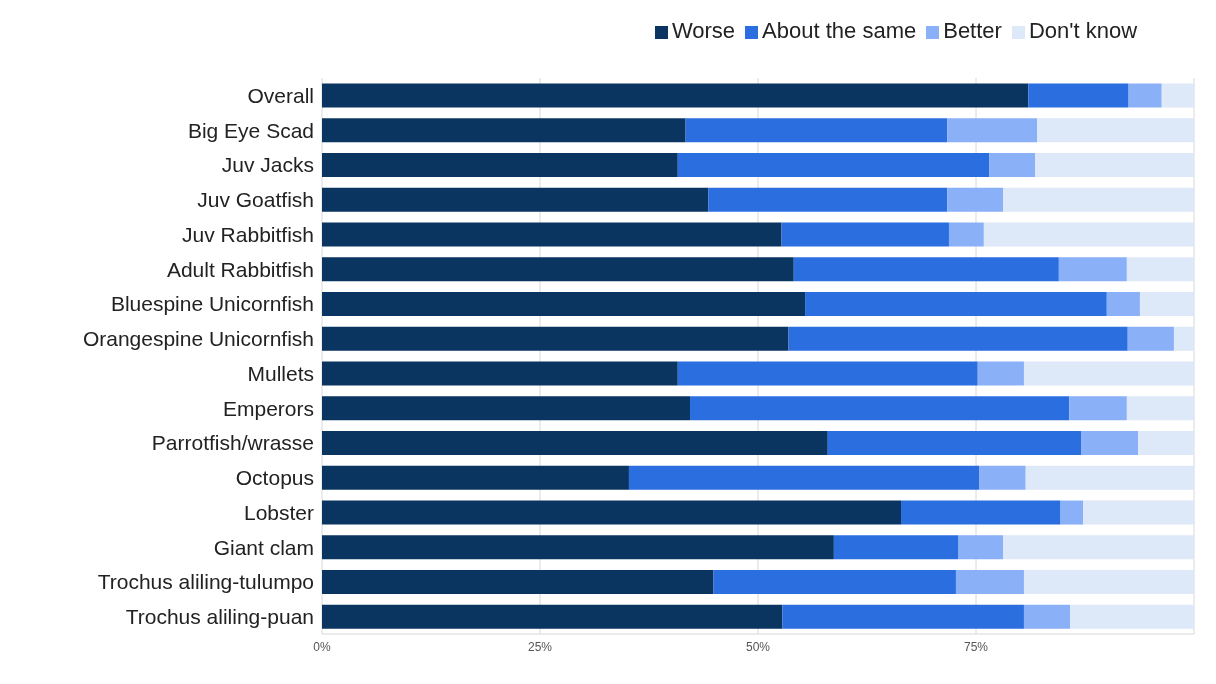 The width and height of the screenshot is (1216, 684). Describe the element at coordinates (280, 373) in the screenshot. I see `y-tick-label: Mullets` at that location.